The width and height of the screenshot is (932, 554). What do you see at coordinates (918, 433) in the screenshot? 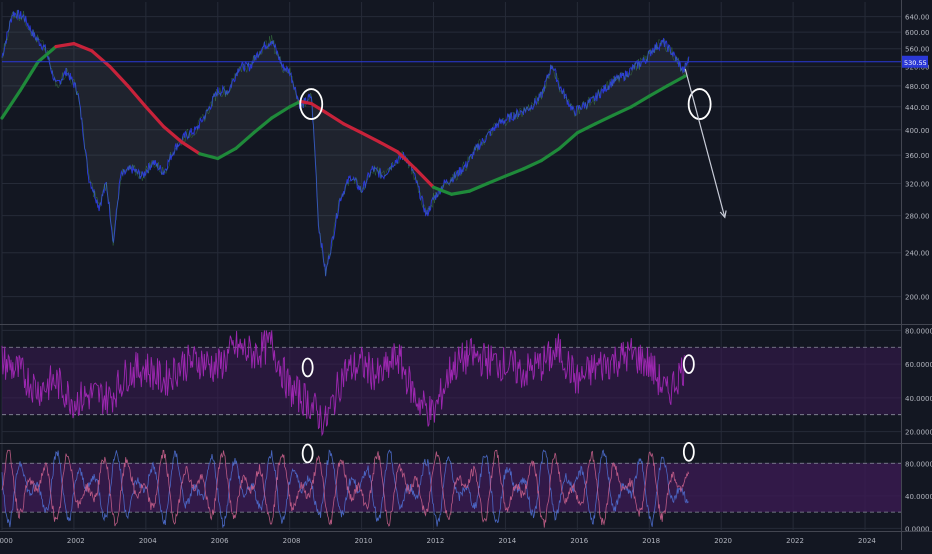
I see `y-tick-label: 20.0000` at bounding box center [918, 433].